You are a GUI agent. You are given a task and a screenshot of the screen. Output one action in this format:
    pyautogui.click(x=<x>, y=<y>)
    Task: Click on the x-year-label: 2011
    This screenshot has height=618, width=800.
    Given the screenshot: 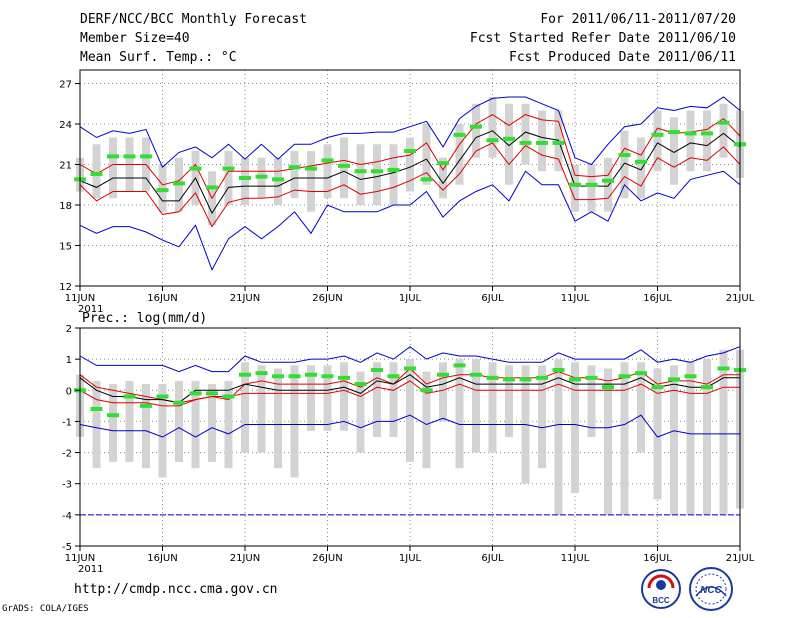 What is the action you would take?
    pyautogui.click(x=90, y=309)
    